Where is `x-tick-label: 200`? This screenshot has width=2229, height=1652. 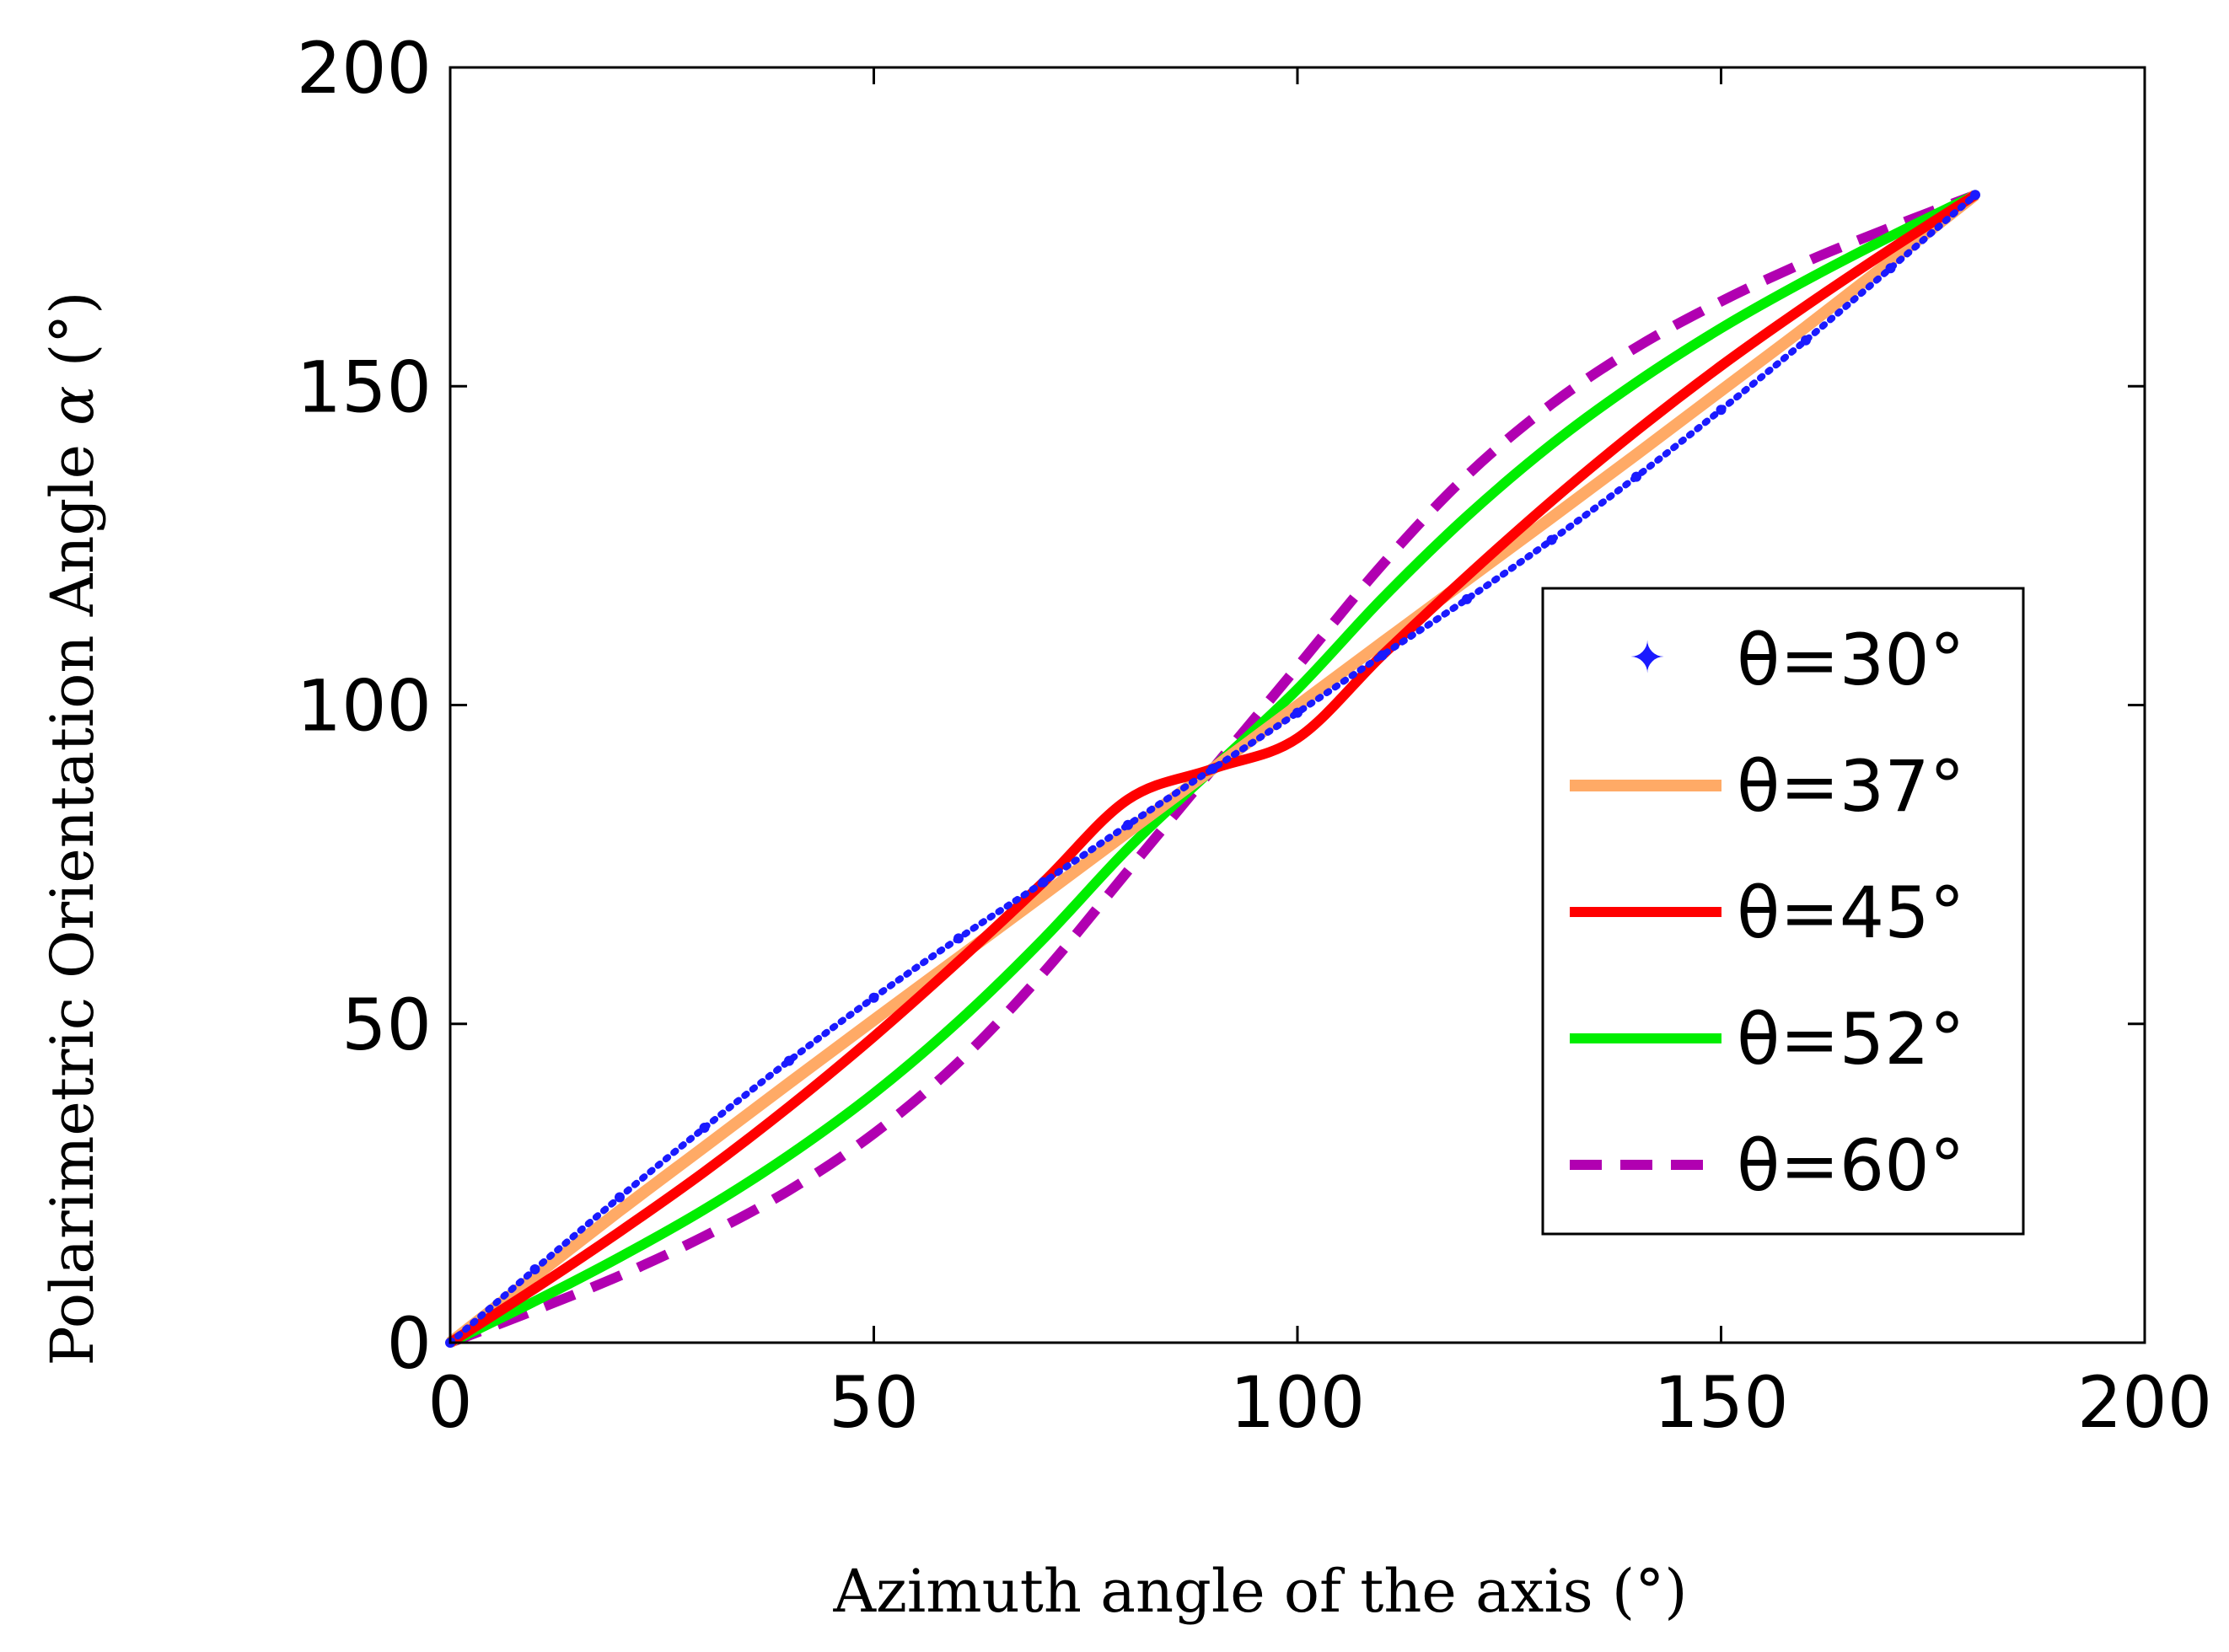
x-tick-label: 200 is located at coordinates (2144, 1402).